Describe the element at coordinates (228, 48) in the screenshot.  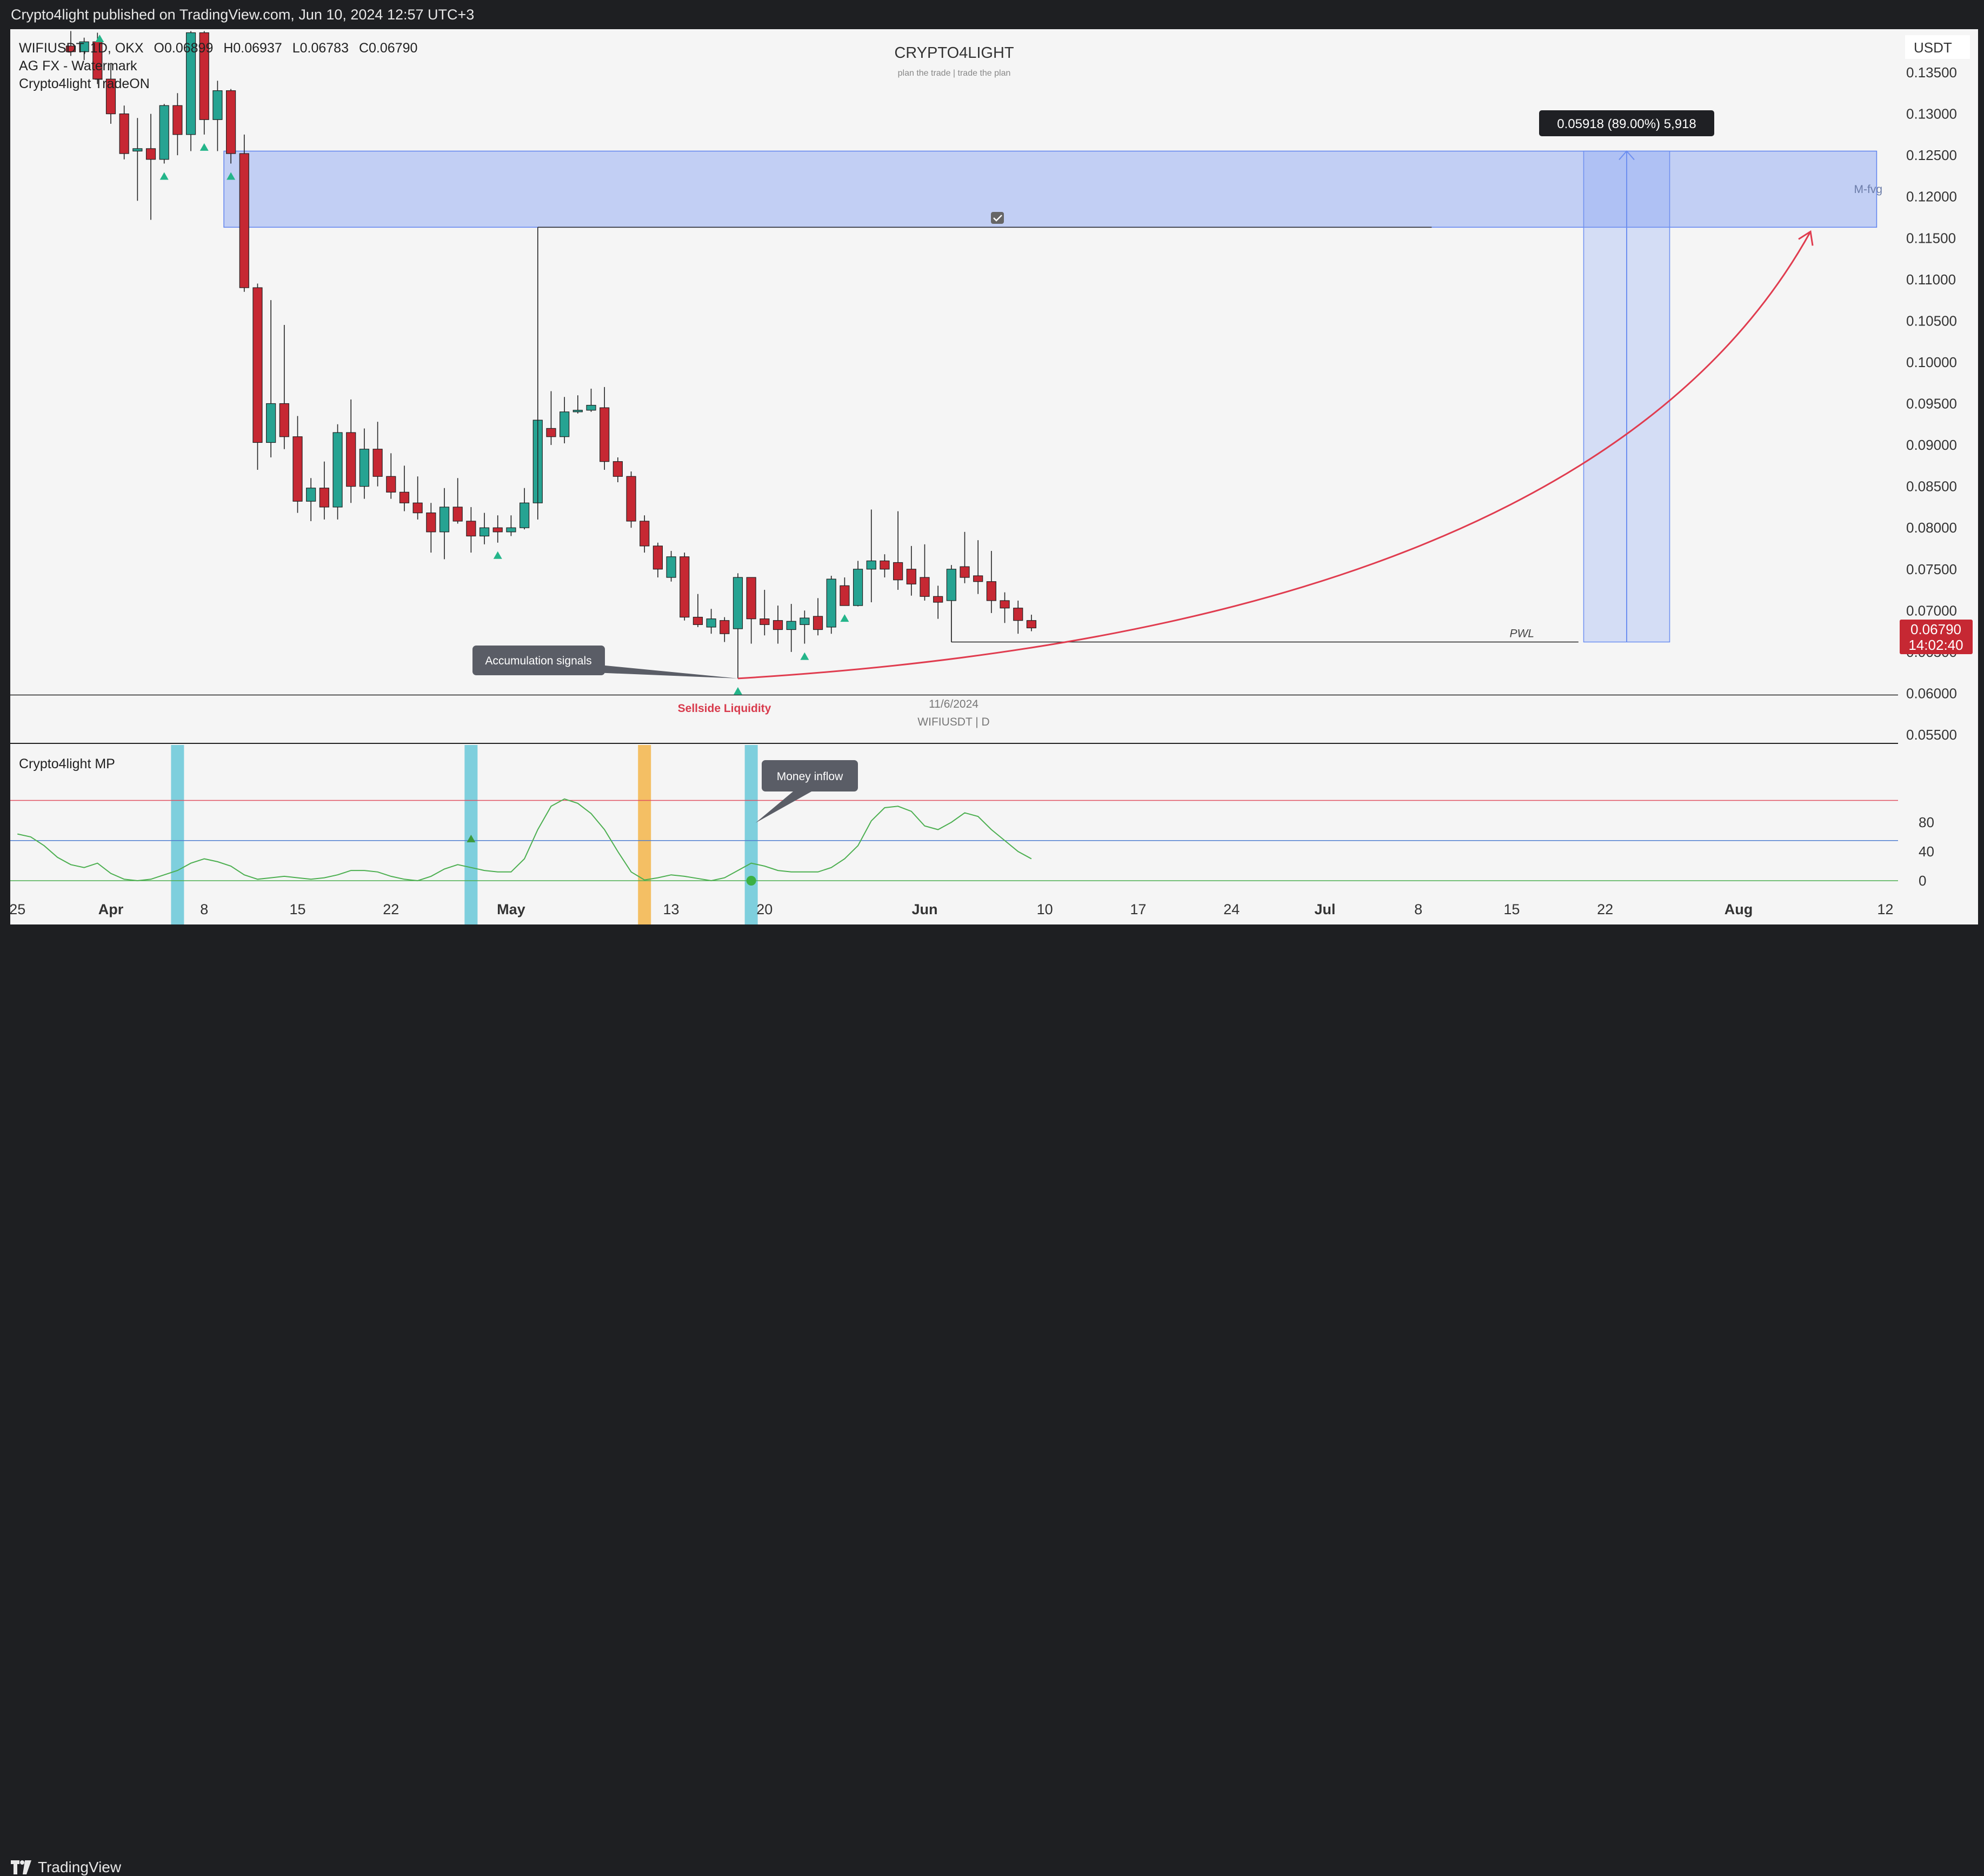
I see `legend-high-label: H` at that location.